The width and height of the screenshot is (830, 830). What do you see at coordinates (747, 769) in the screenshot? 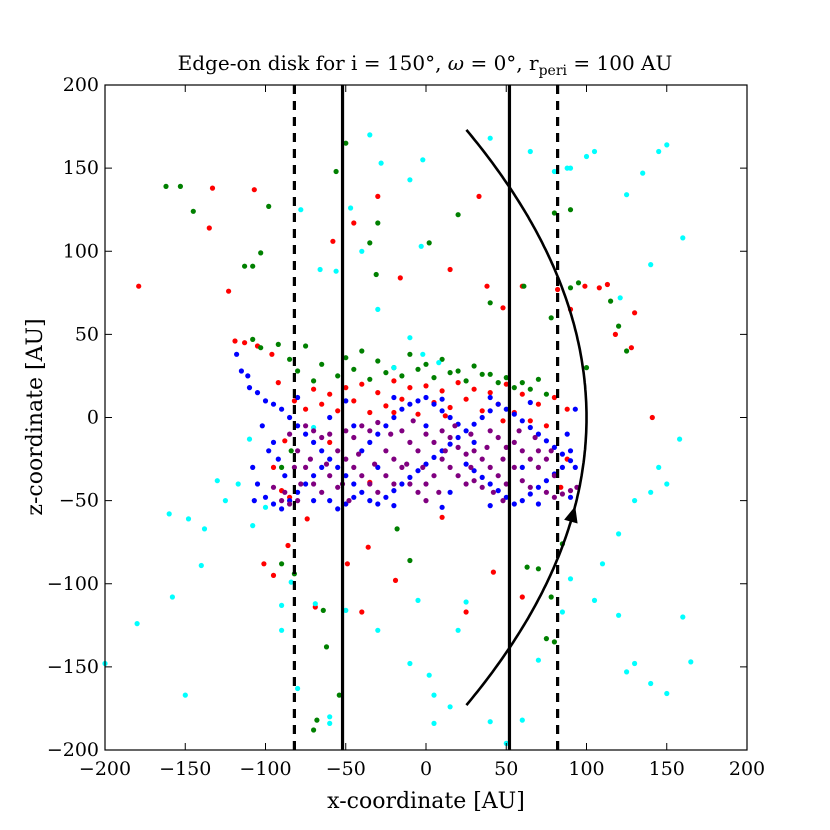
I see `x-tick-label: 200` at bounding box center [747, 769].